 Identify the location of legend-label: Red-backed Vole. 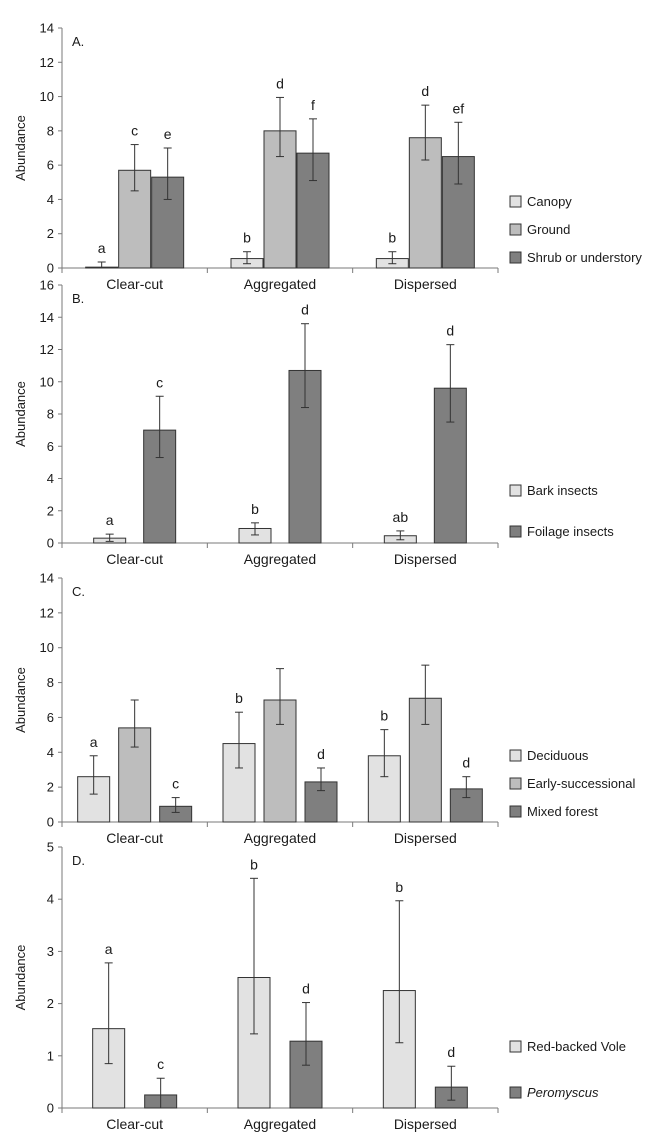
(576, 1046).